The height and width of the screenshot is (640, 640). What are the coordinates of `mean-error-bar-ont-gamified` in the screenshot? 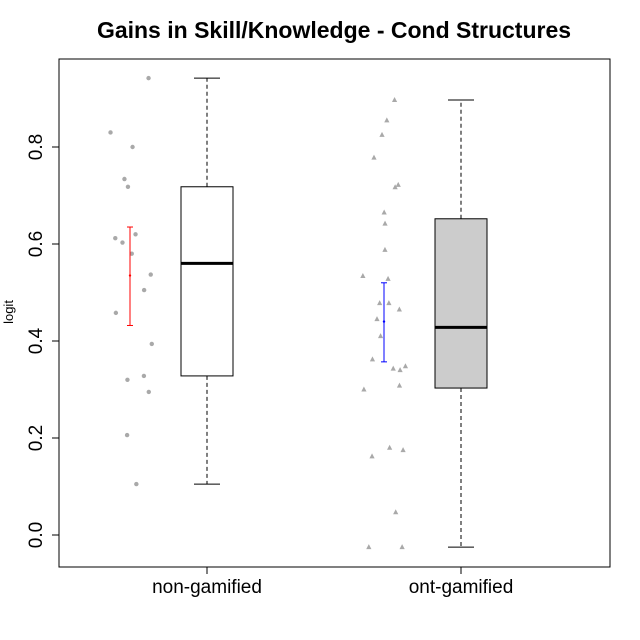 It's located at (384, 322).